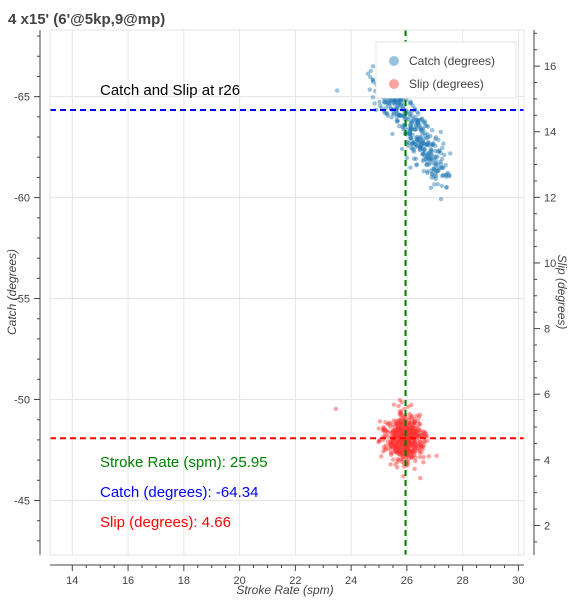  I want to click on x-tick-label: 20, so click(239, 581).